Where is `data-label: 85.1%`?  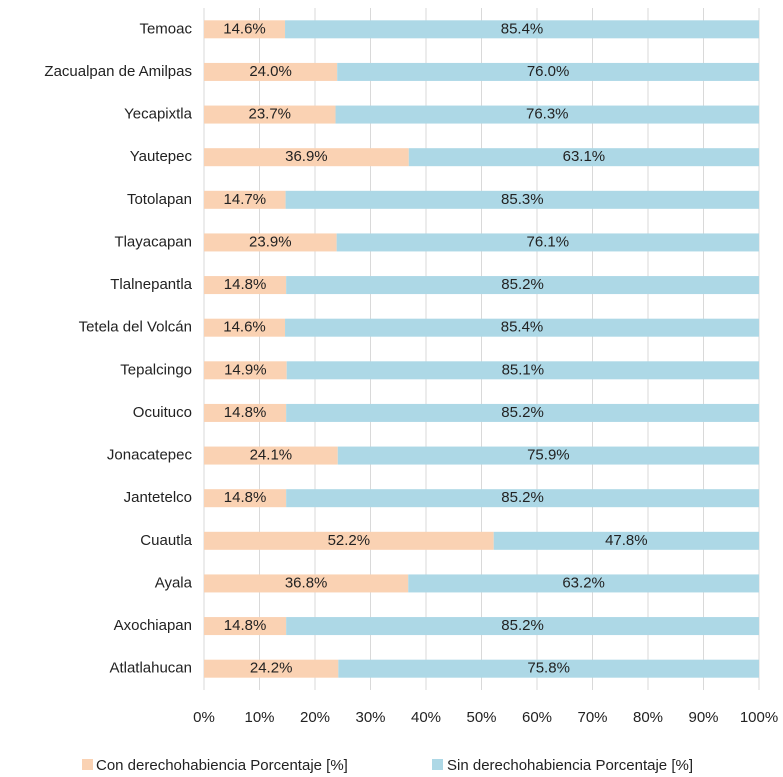 data-label: 85.1% is located at coordinates (523, 369).